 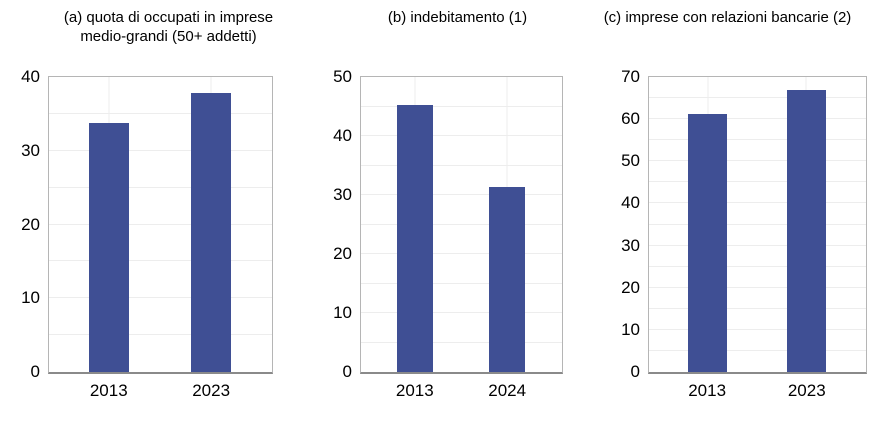 I want to click on chart-title-line: (c) imprese con relazioni bancarie (2), so click(x=727, y=17).